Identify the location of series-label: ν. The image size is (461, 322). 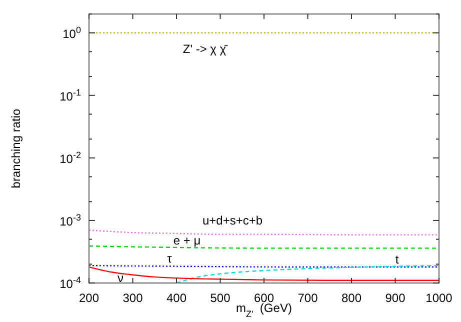
(121, 277).